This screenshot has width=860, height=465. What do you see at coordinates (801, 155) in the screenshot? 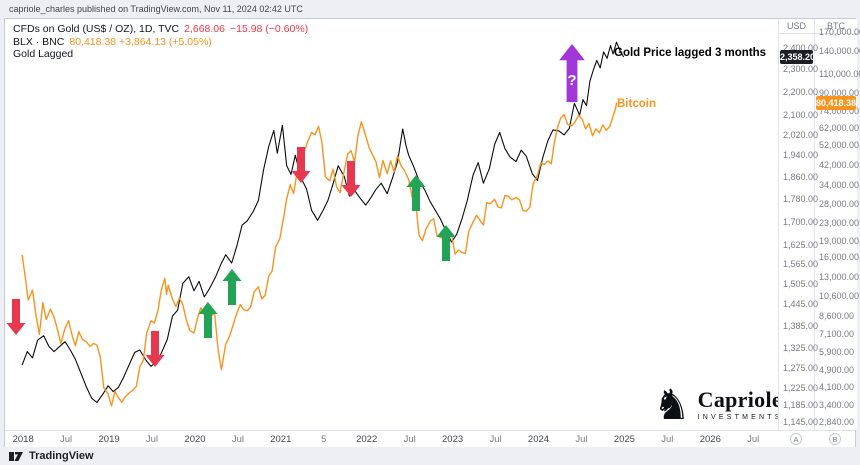
I see `price-tick-label: 1,940.00` at bounding box center [801, 155].